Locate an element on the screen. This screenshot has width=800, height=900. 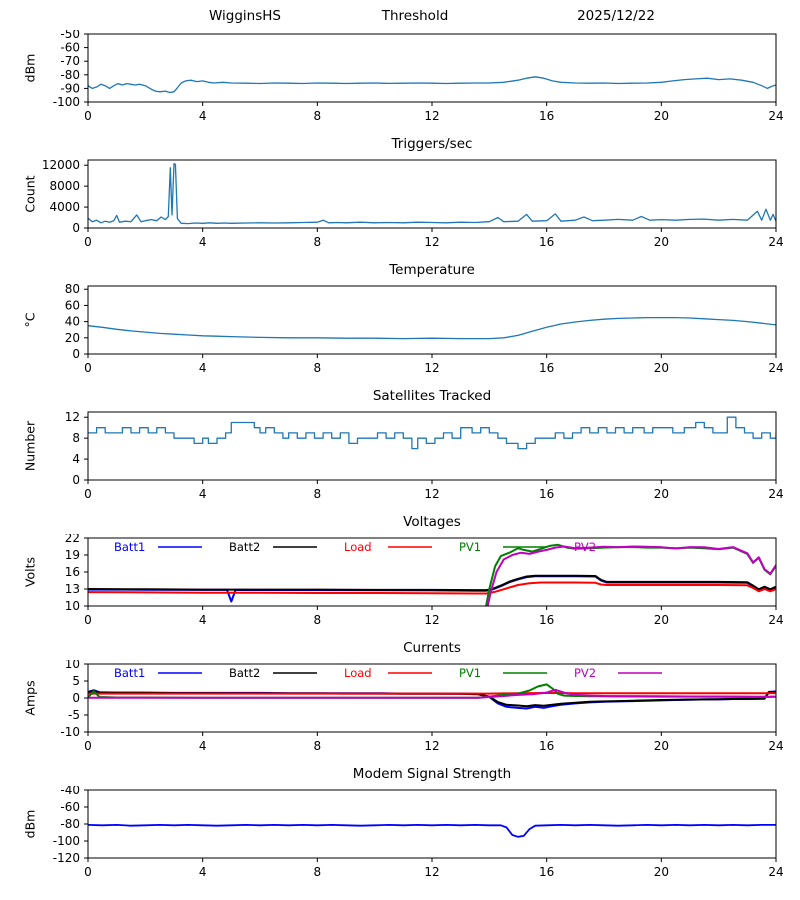
temperature-plot: 0 20 40 60 80 0 4 8 12 16 20 24 is located at coordinates (424, 328).